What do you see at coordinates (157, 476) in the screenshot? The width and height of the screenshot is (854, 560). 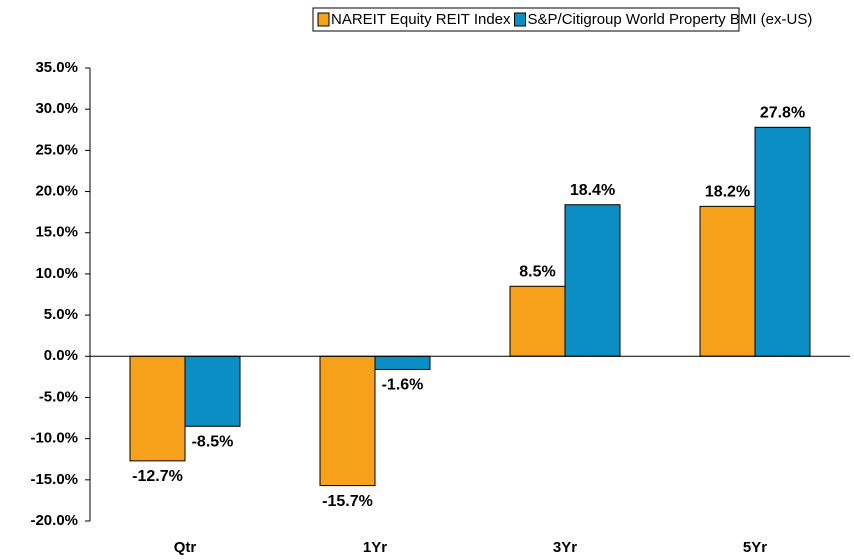 I see `data-label: -12.7%` at bounding box center [157, 476].